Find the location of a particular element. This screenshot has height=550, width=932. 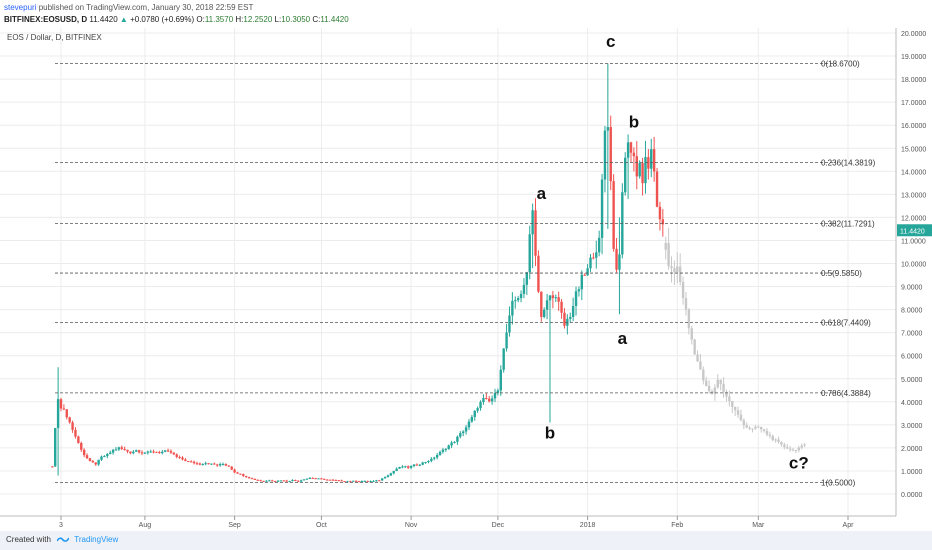

last-price-badge: 11.4420 is located at coordinates (914, 230).